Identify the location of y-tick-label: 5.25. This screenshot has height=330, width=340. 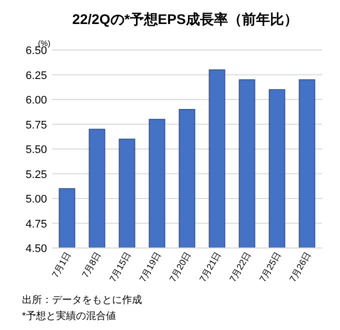
(36, 174).